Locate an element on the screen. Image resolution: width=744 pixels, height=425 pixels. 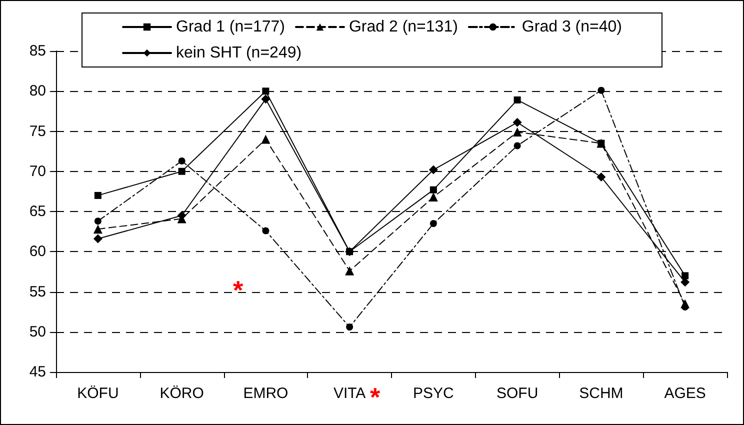
x-tick-label: SOFU is located at coordinates (517, 393).